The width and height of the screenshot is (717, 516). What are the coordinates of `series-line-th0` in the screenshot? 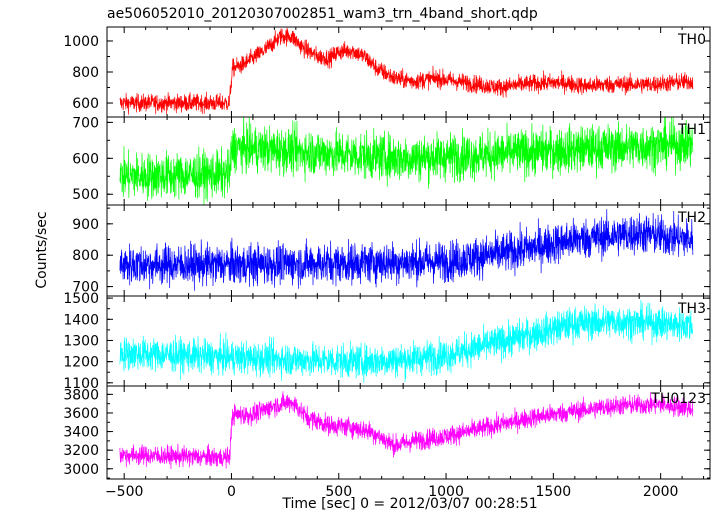 It's located at (406, 71).